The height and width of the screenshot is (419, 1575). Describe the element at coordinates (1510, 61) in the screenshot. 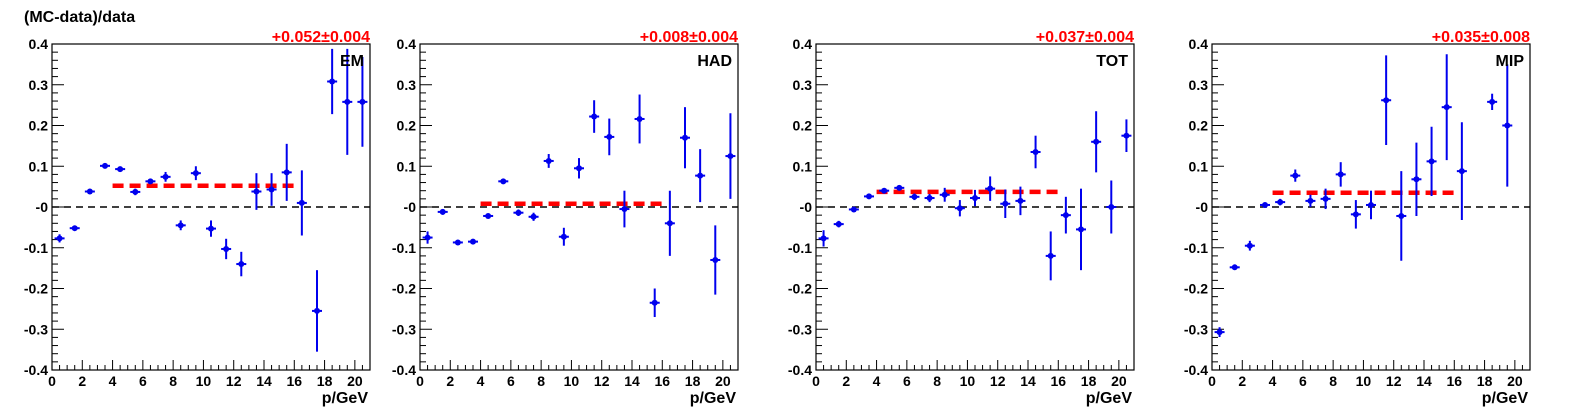

I see `panel-label: MIP` at that location.